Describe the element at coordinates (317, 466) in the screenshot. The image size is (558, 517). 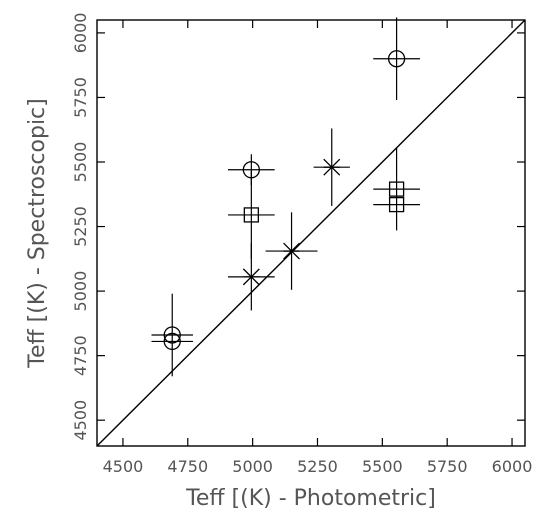
I see `x-tick-label-5250: 5250` at that location.